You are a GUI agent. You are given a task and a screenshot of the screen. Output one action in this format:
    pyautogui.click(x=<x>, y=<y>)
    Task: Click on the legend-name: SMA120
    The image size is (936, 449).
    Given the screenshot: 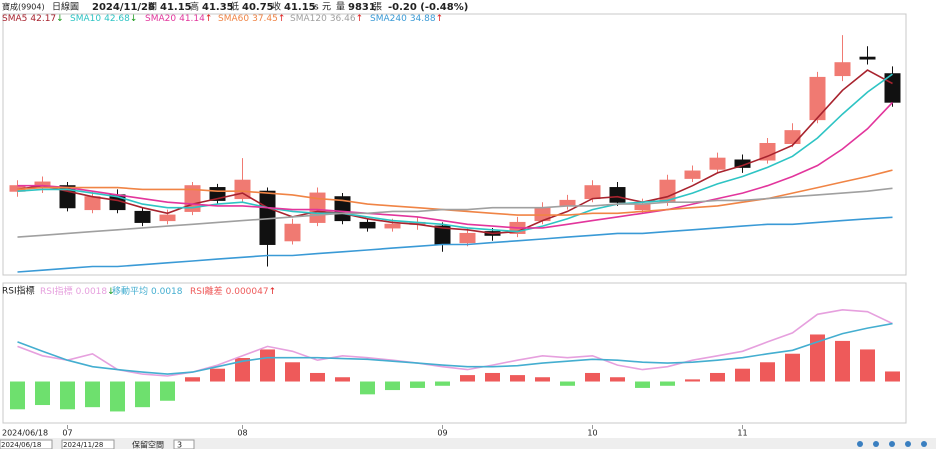 What is the action you would take?
    pyautogui.click(x=308, y=19)
    